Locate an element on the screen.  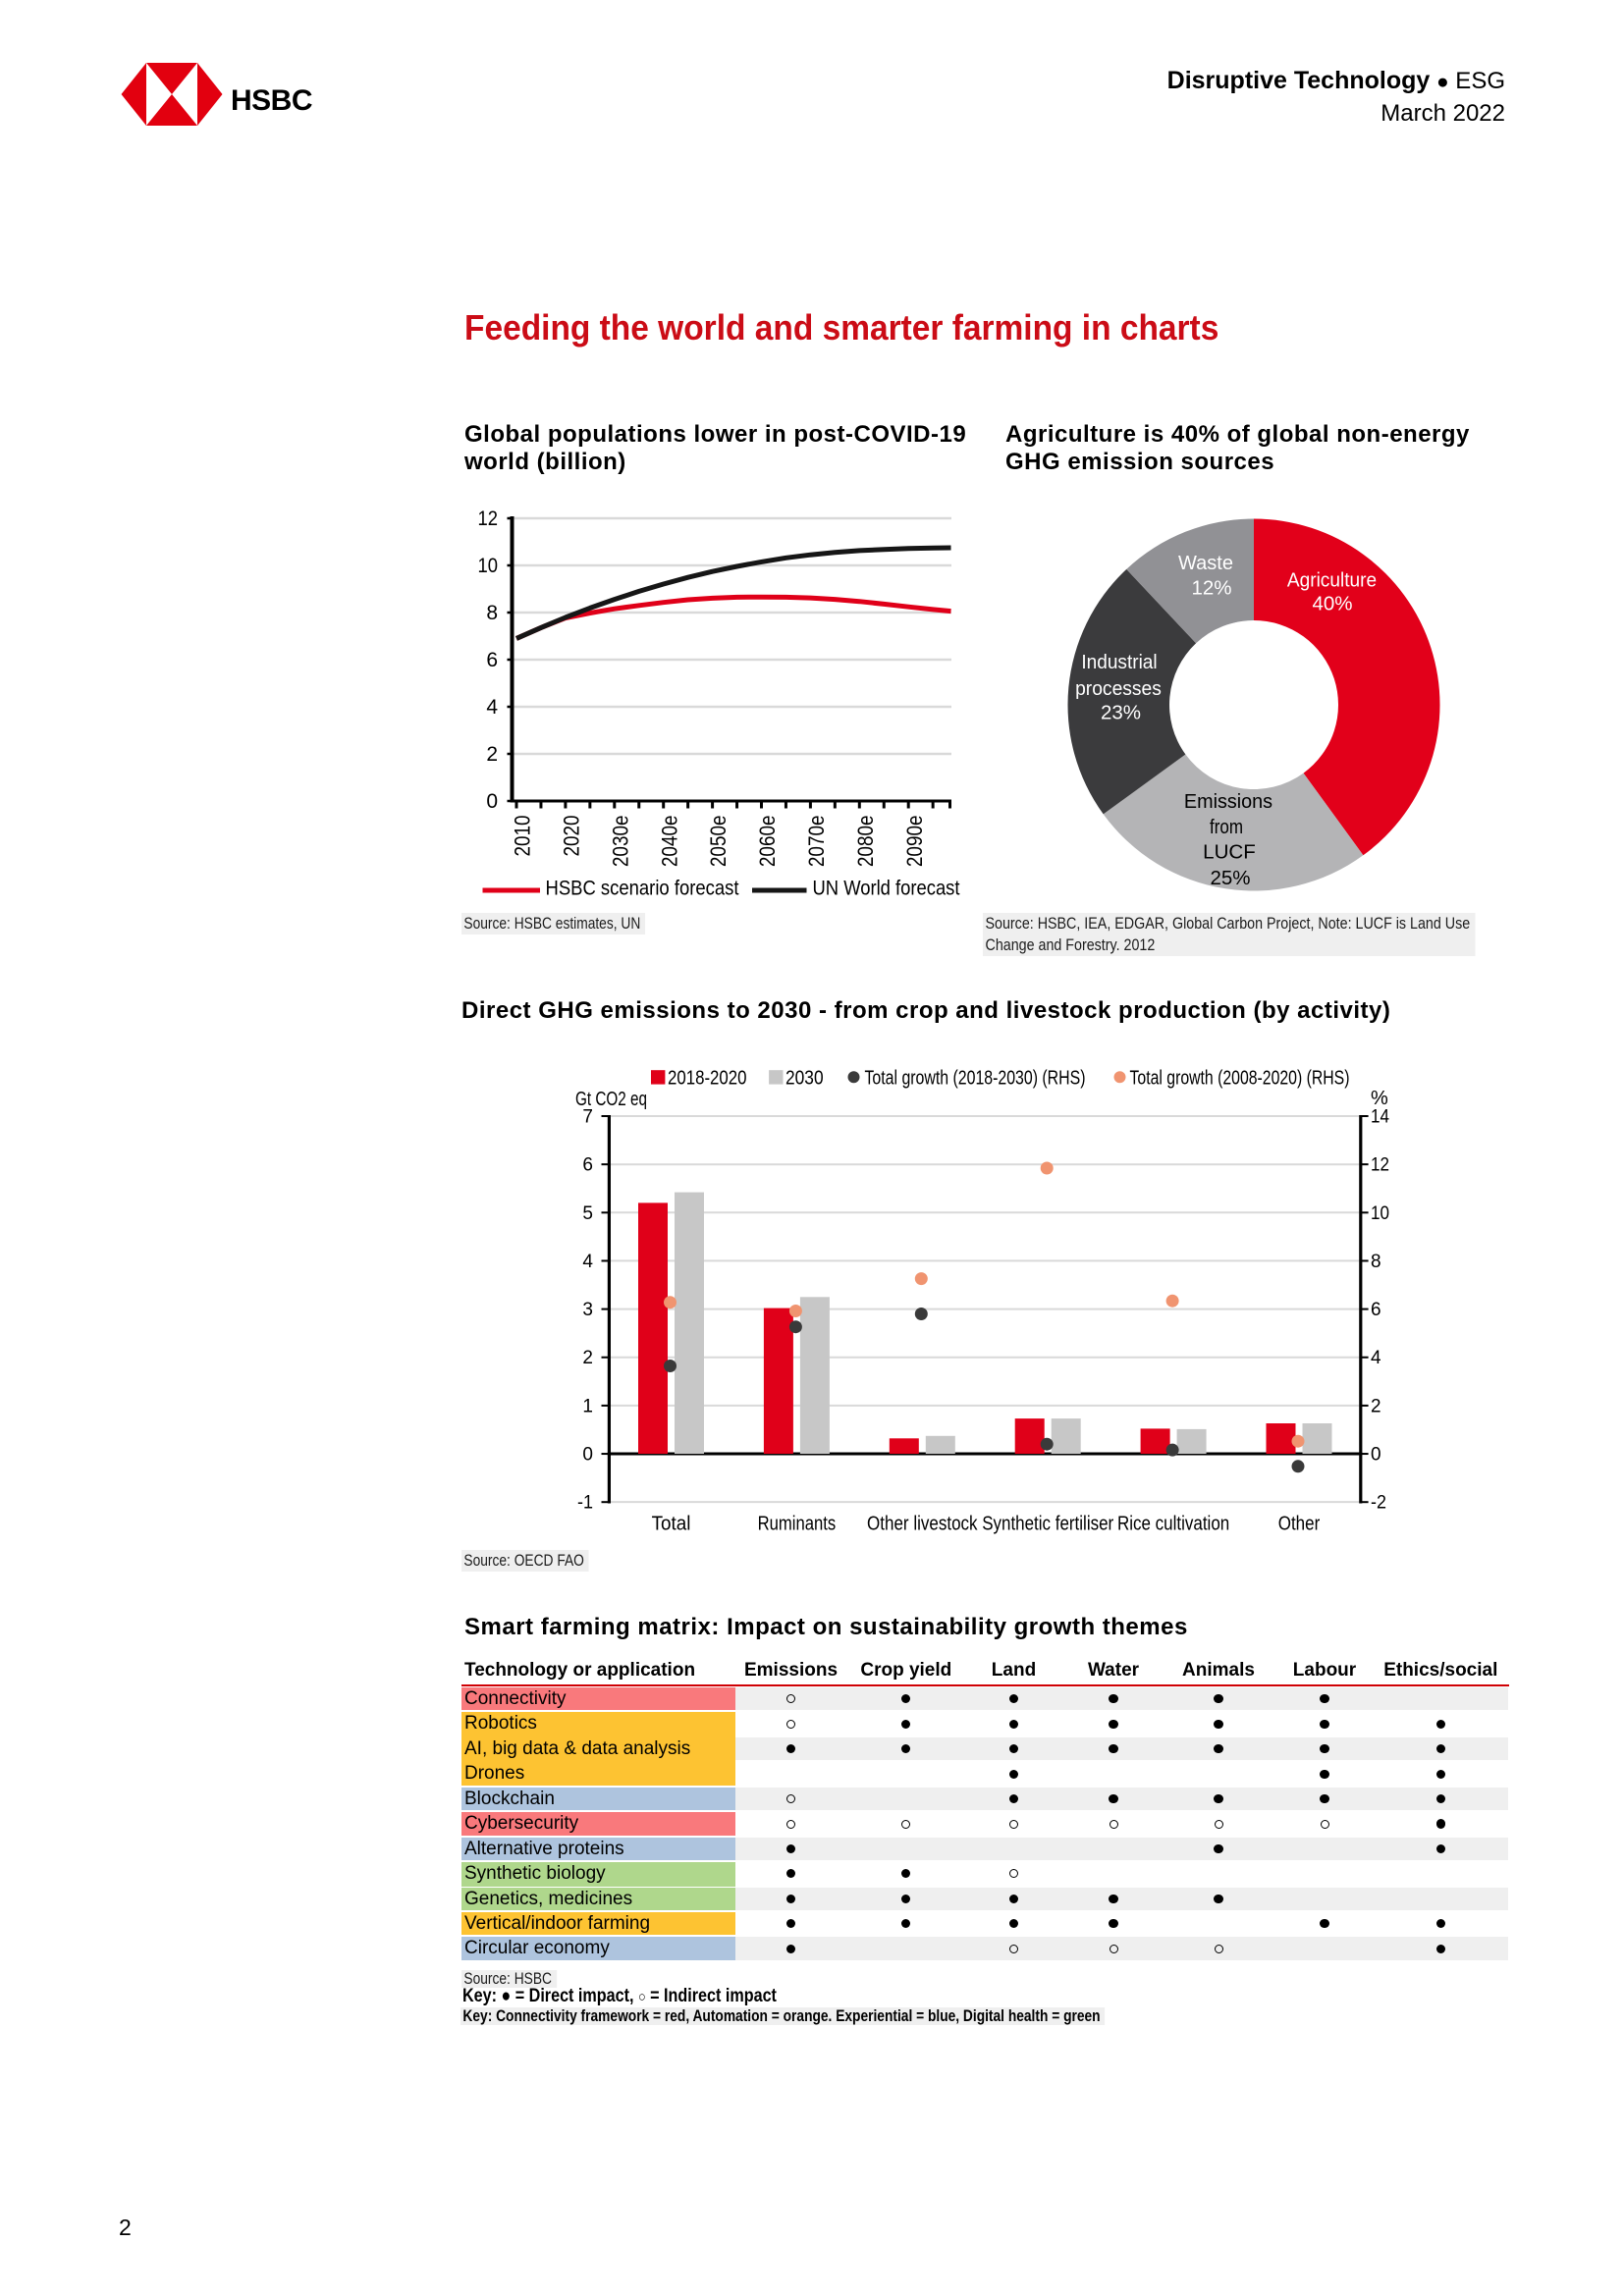
svg-text: 2080e is located at coordinates (865, 842).